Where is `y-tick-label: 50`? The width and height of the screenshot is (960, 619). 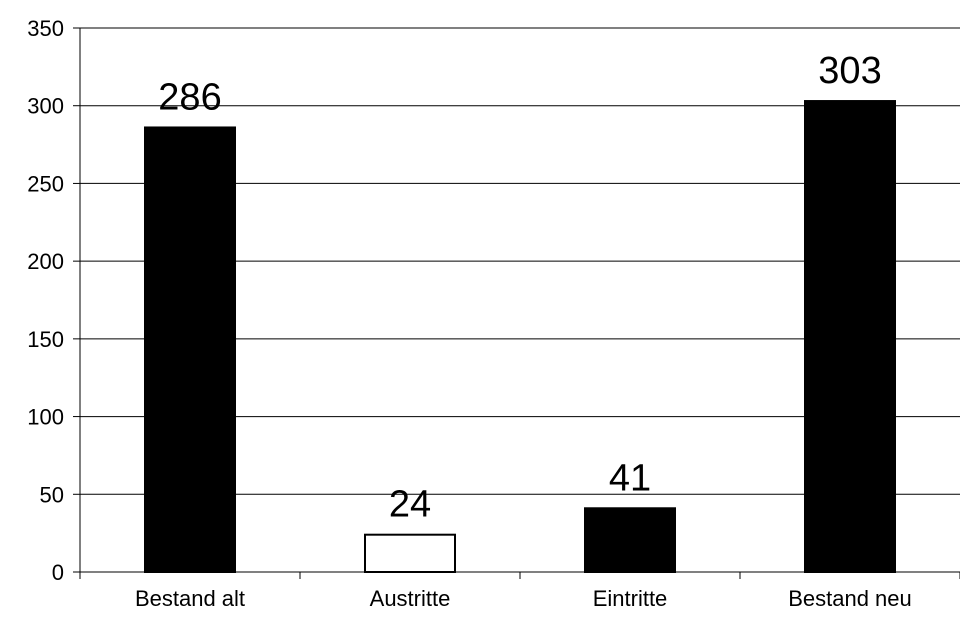 y-tick-label: 50 is located at coordinates (52, 494).